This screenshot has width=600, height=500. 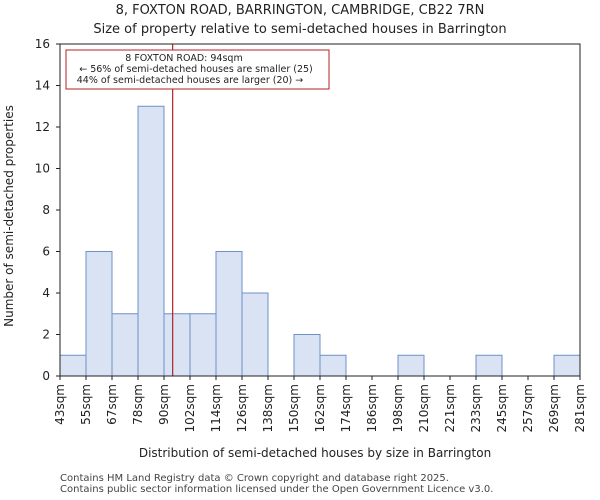 I want to click on bar-126sqm, so click(x=255, y=334).